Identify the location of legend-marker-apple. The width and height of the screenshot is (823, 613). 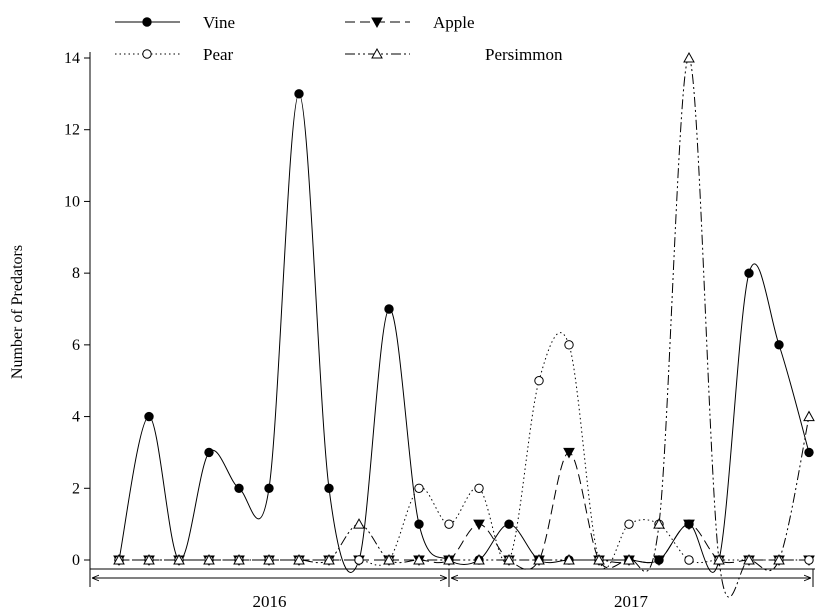
(377, 23).